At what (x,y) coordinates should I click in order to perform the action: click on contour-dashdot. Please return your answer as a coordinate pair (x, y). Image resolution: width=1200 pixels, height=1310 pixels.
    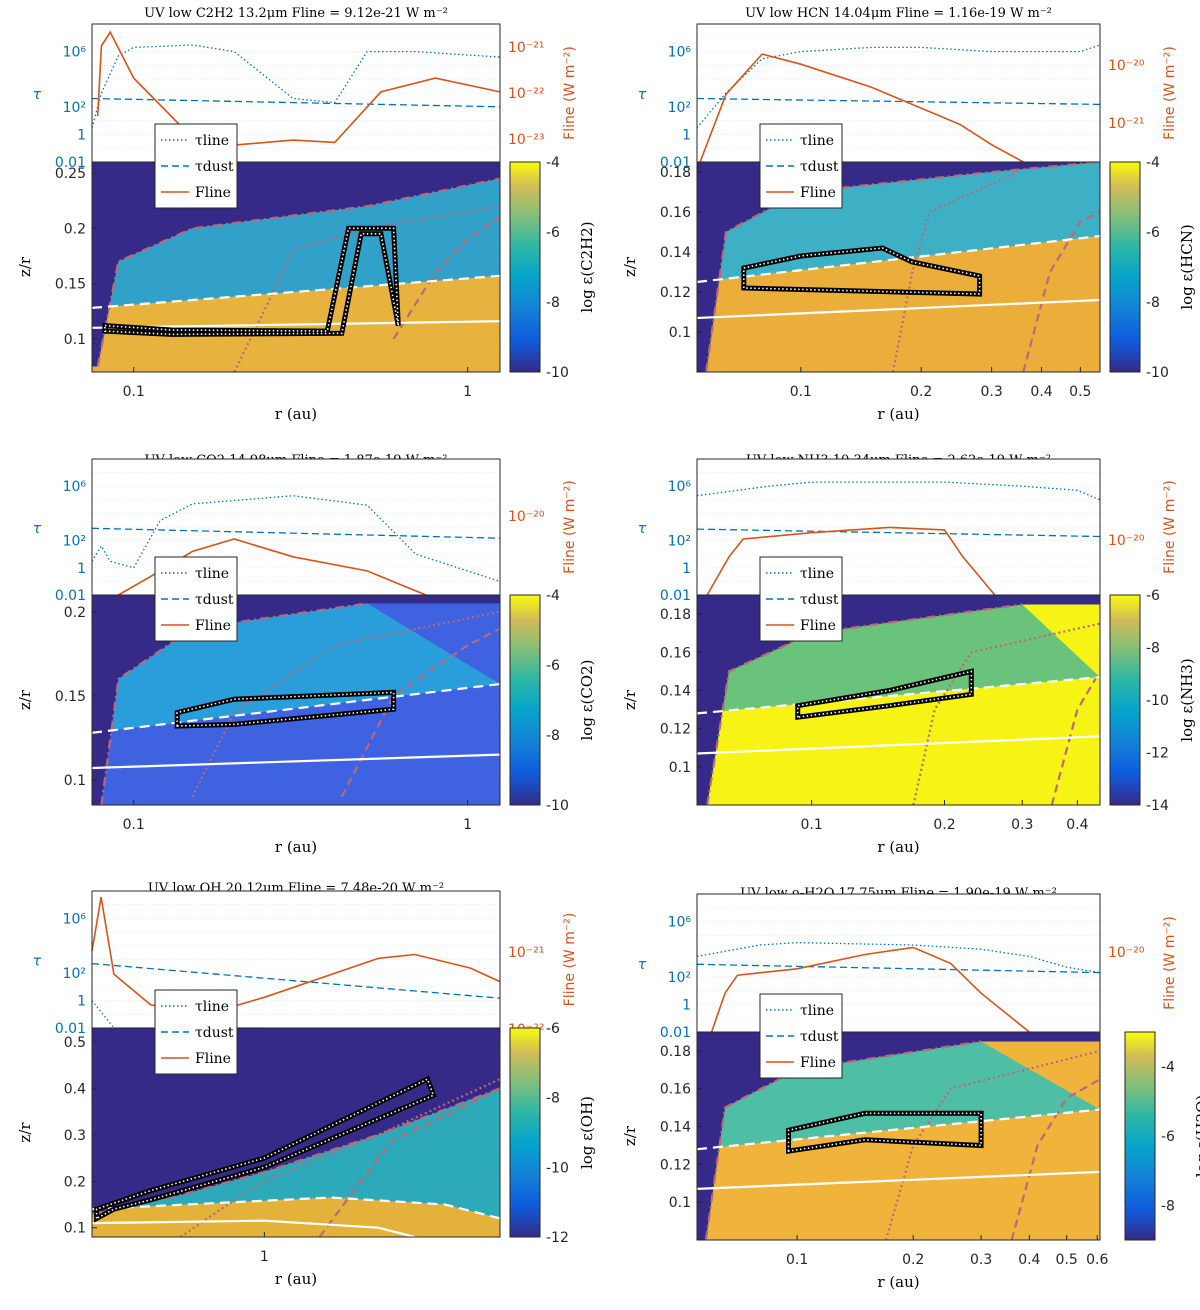
    Looking at the image, I should click on (298, 272).